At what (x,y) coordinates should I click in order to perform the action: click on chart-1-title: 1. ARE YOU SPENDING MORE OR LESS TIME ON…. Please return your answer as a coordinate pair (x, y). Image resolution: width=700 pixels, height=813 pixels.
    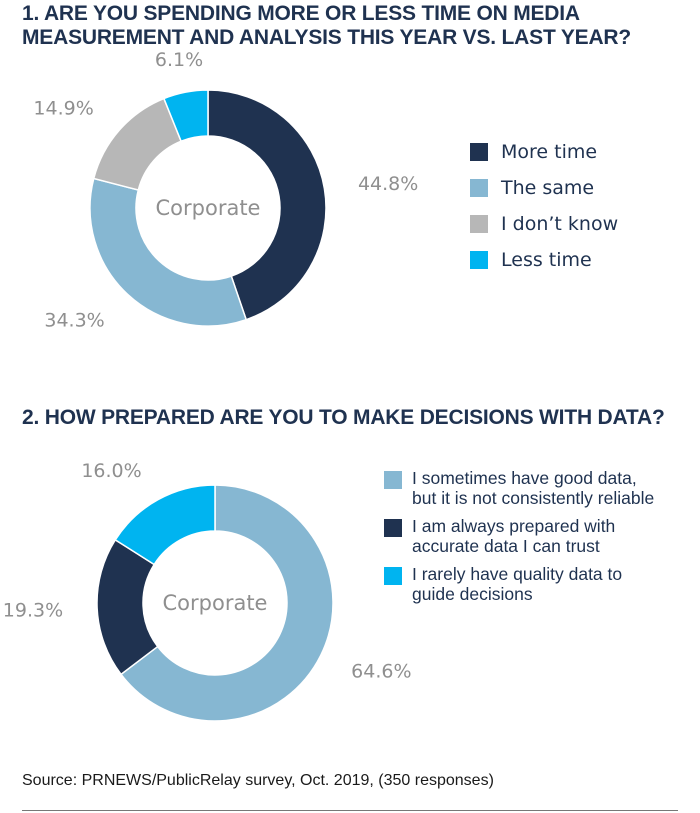
    Looking at the image, I should click on (327, 25).